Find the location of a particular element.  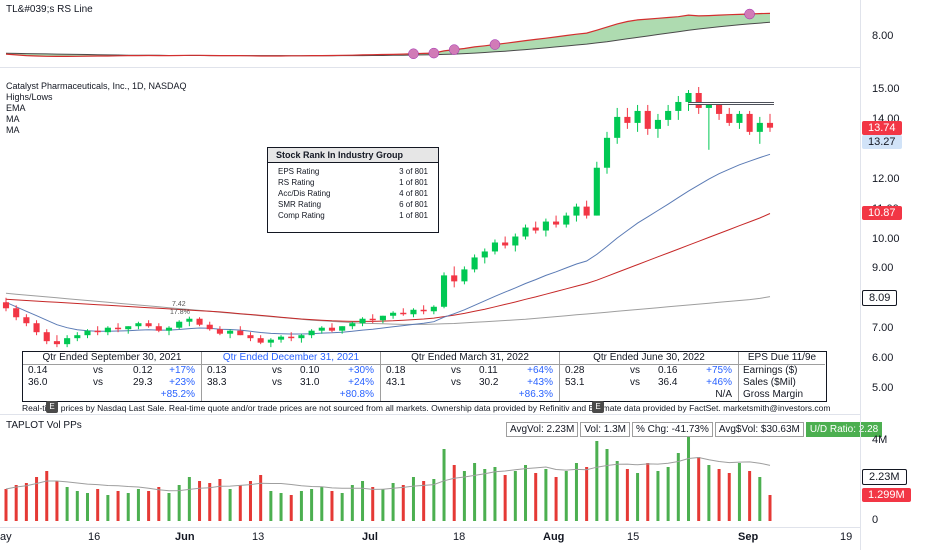

price-axis is located at coordinates (896, 275).